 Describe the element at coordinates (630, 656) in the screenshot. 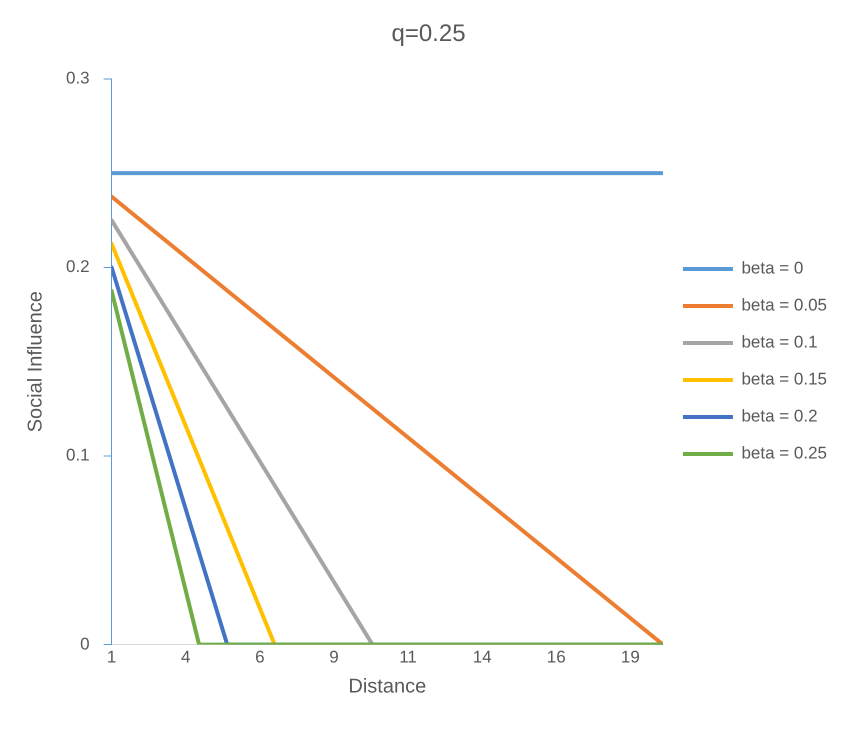

I see `x-tick-label: 19` at that location.